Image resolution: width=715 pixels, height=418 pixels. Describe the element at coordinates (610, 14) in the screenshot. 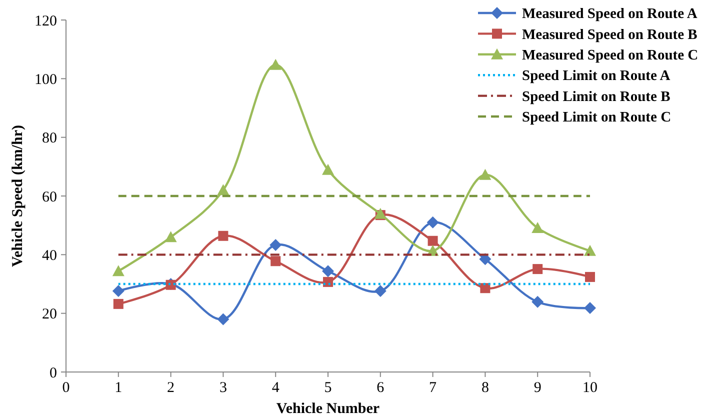

I see `legend-label: Measured Speed on Route A` at that location.